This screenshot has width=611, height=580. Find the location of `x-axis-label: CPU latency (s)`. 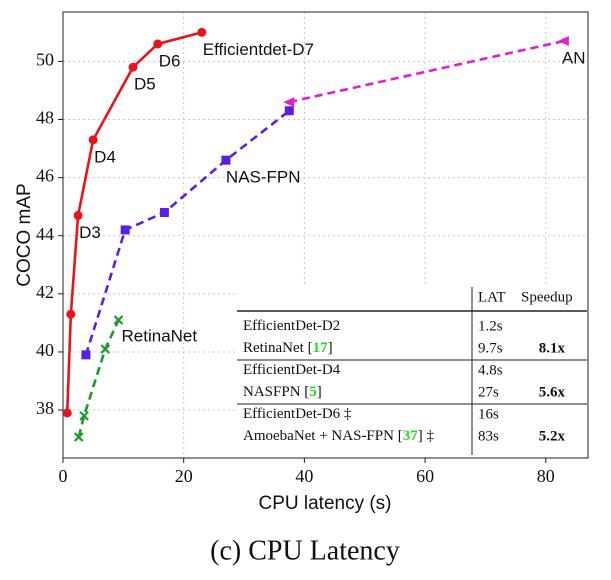

x-axis-label: CPU latency (s) is located at coordinates (324, 503).